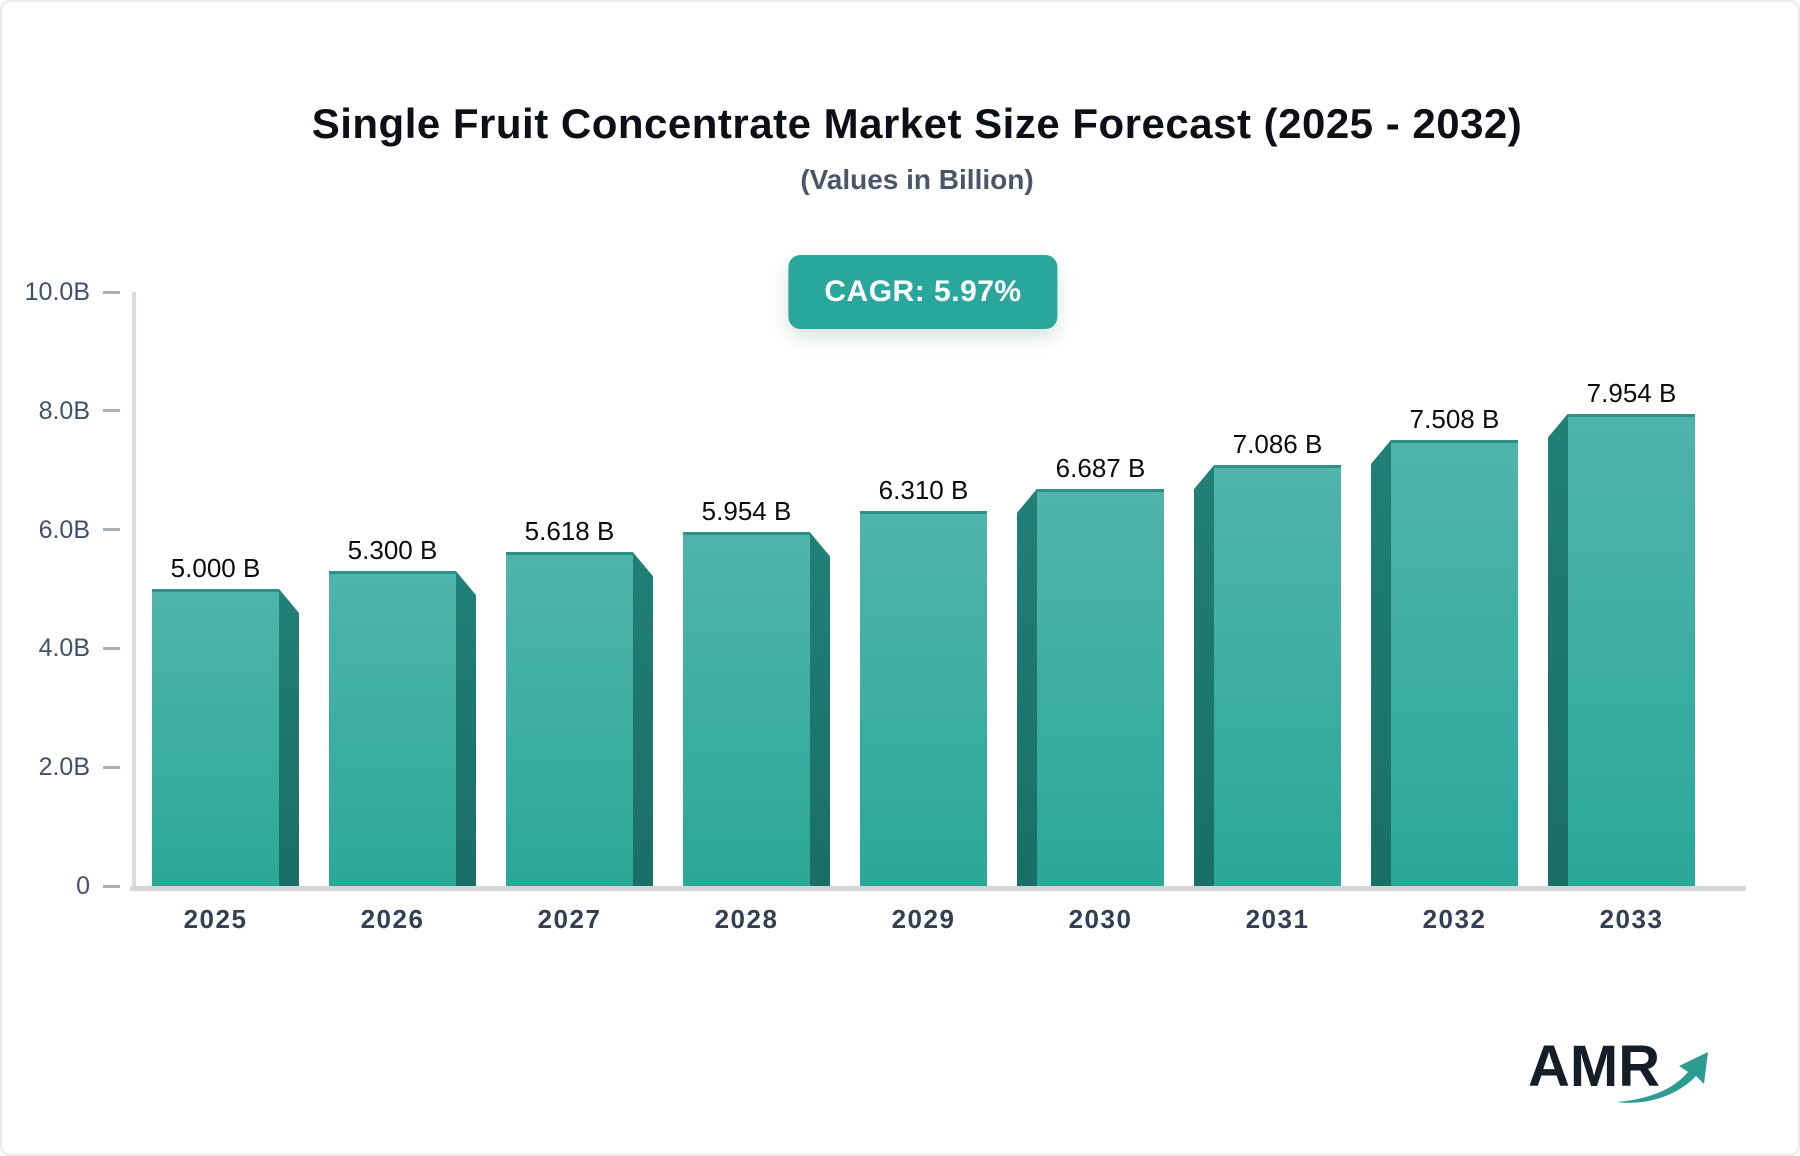  Describe the element at coordinates (923, 490) in the screenshot. I see `bar-value-label: 6.310 B` at that location.